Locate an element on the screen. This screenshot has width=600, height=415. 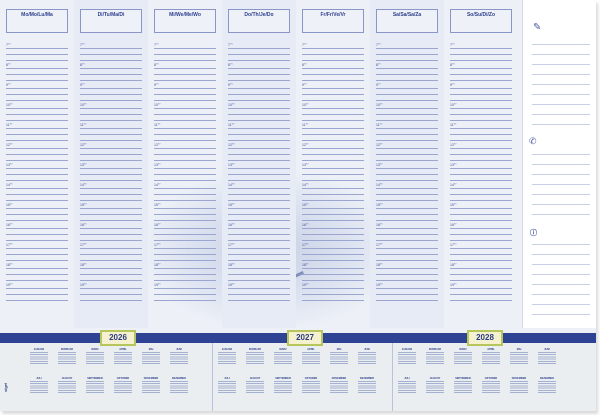
day-header-box: Sa/Sa/Sa/Za is located at coordinates (407, 21).